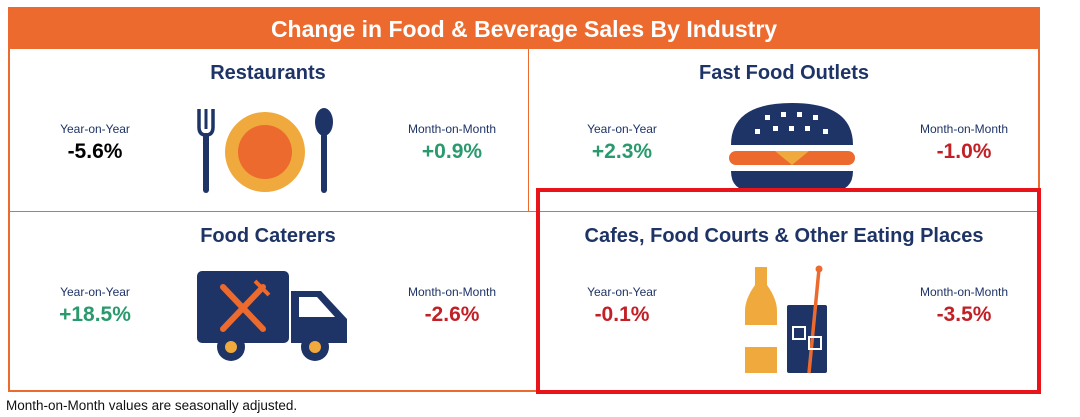 This screenshot has height=417, width=1080. Describe the element at coordinates (528, 130) in the screenshot. I see `column-divider` at that location.